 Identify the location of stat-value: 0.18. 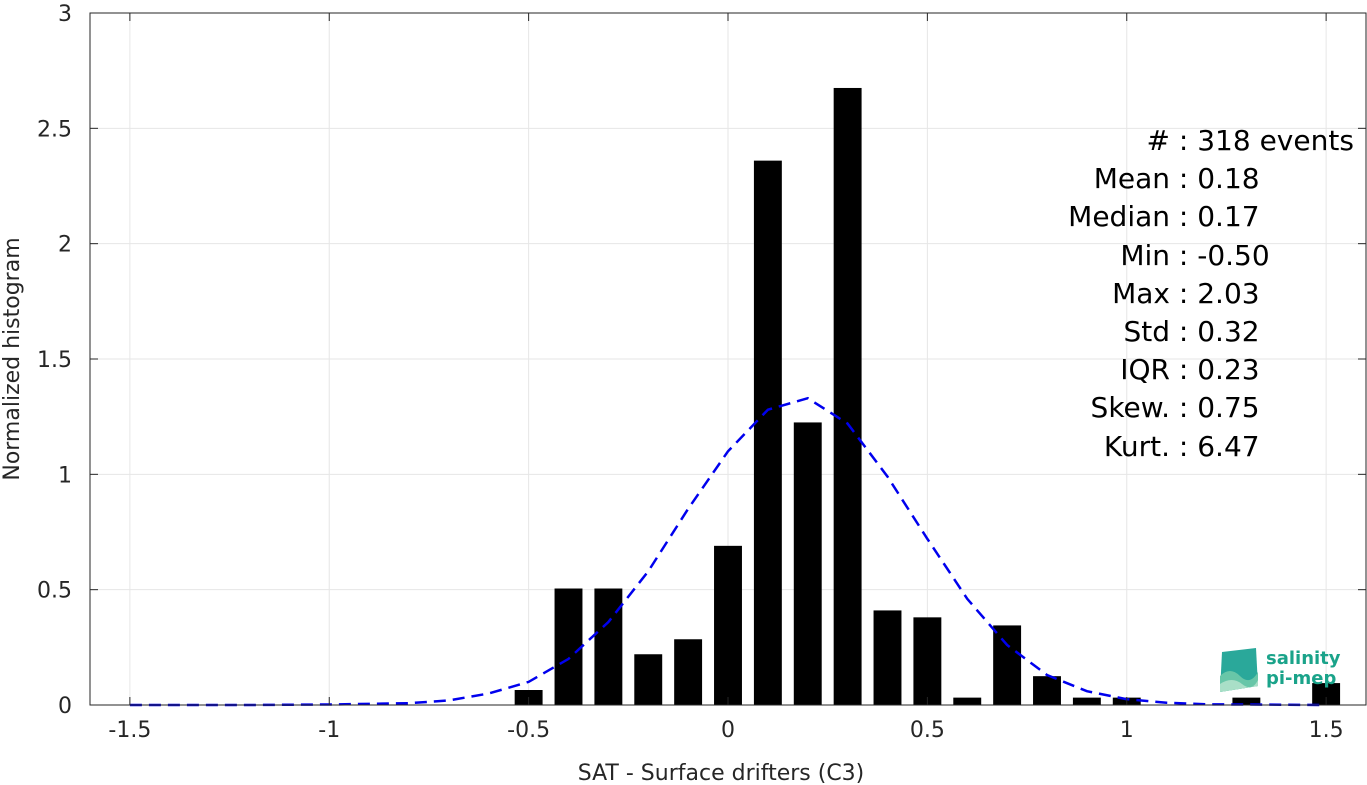
(1228, 179).